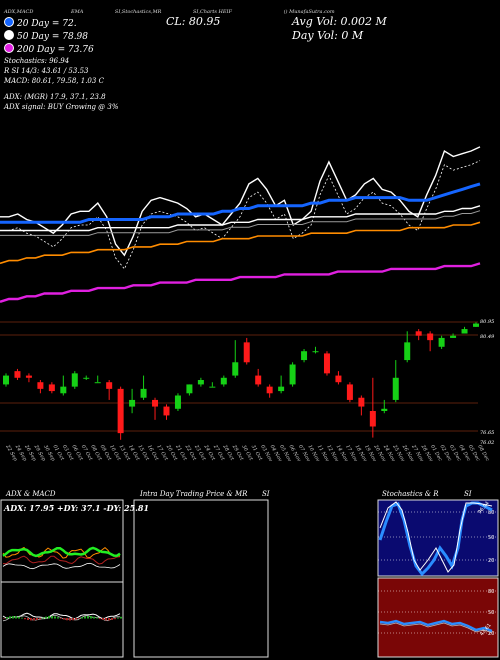  I want to click on ytick-top-1: 80.95, so click(487, 322).